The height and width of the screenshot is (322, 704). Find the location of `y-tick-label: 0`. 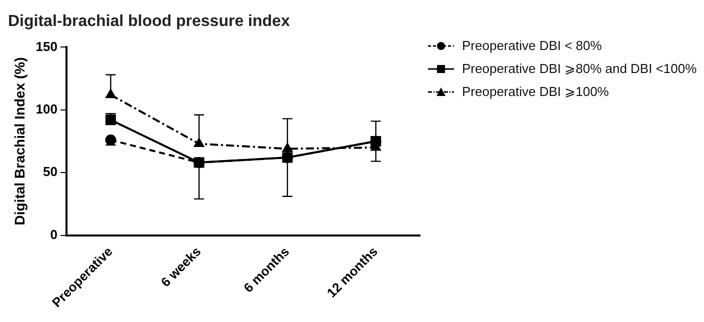

y-tick-label: 0 is located at coordinates (54, 234).